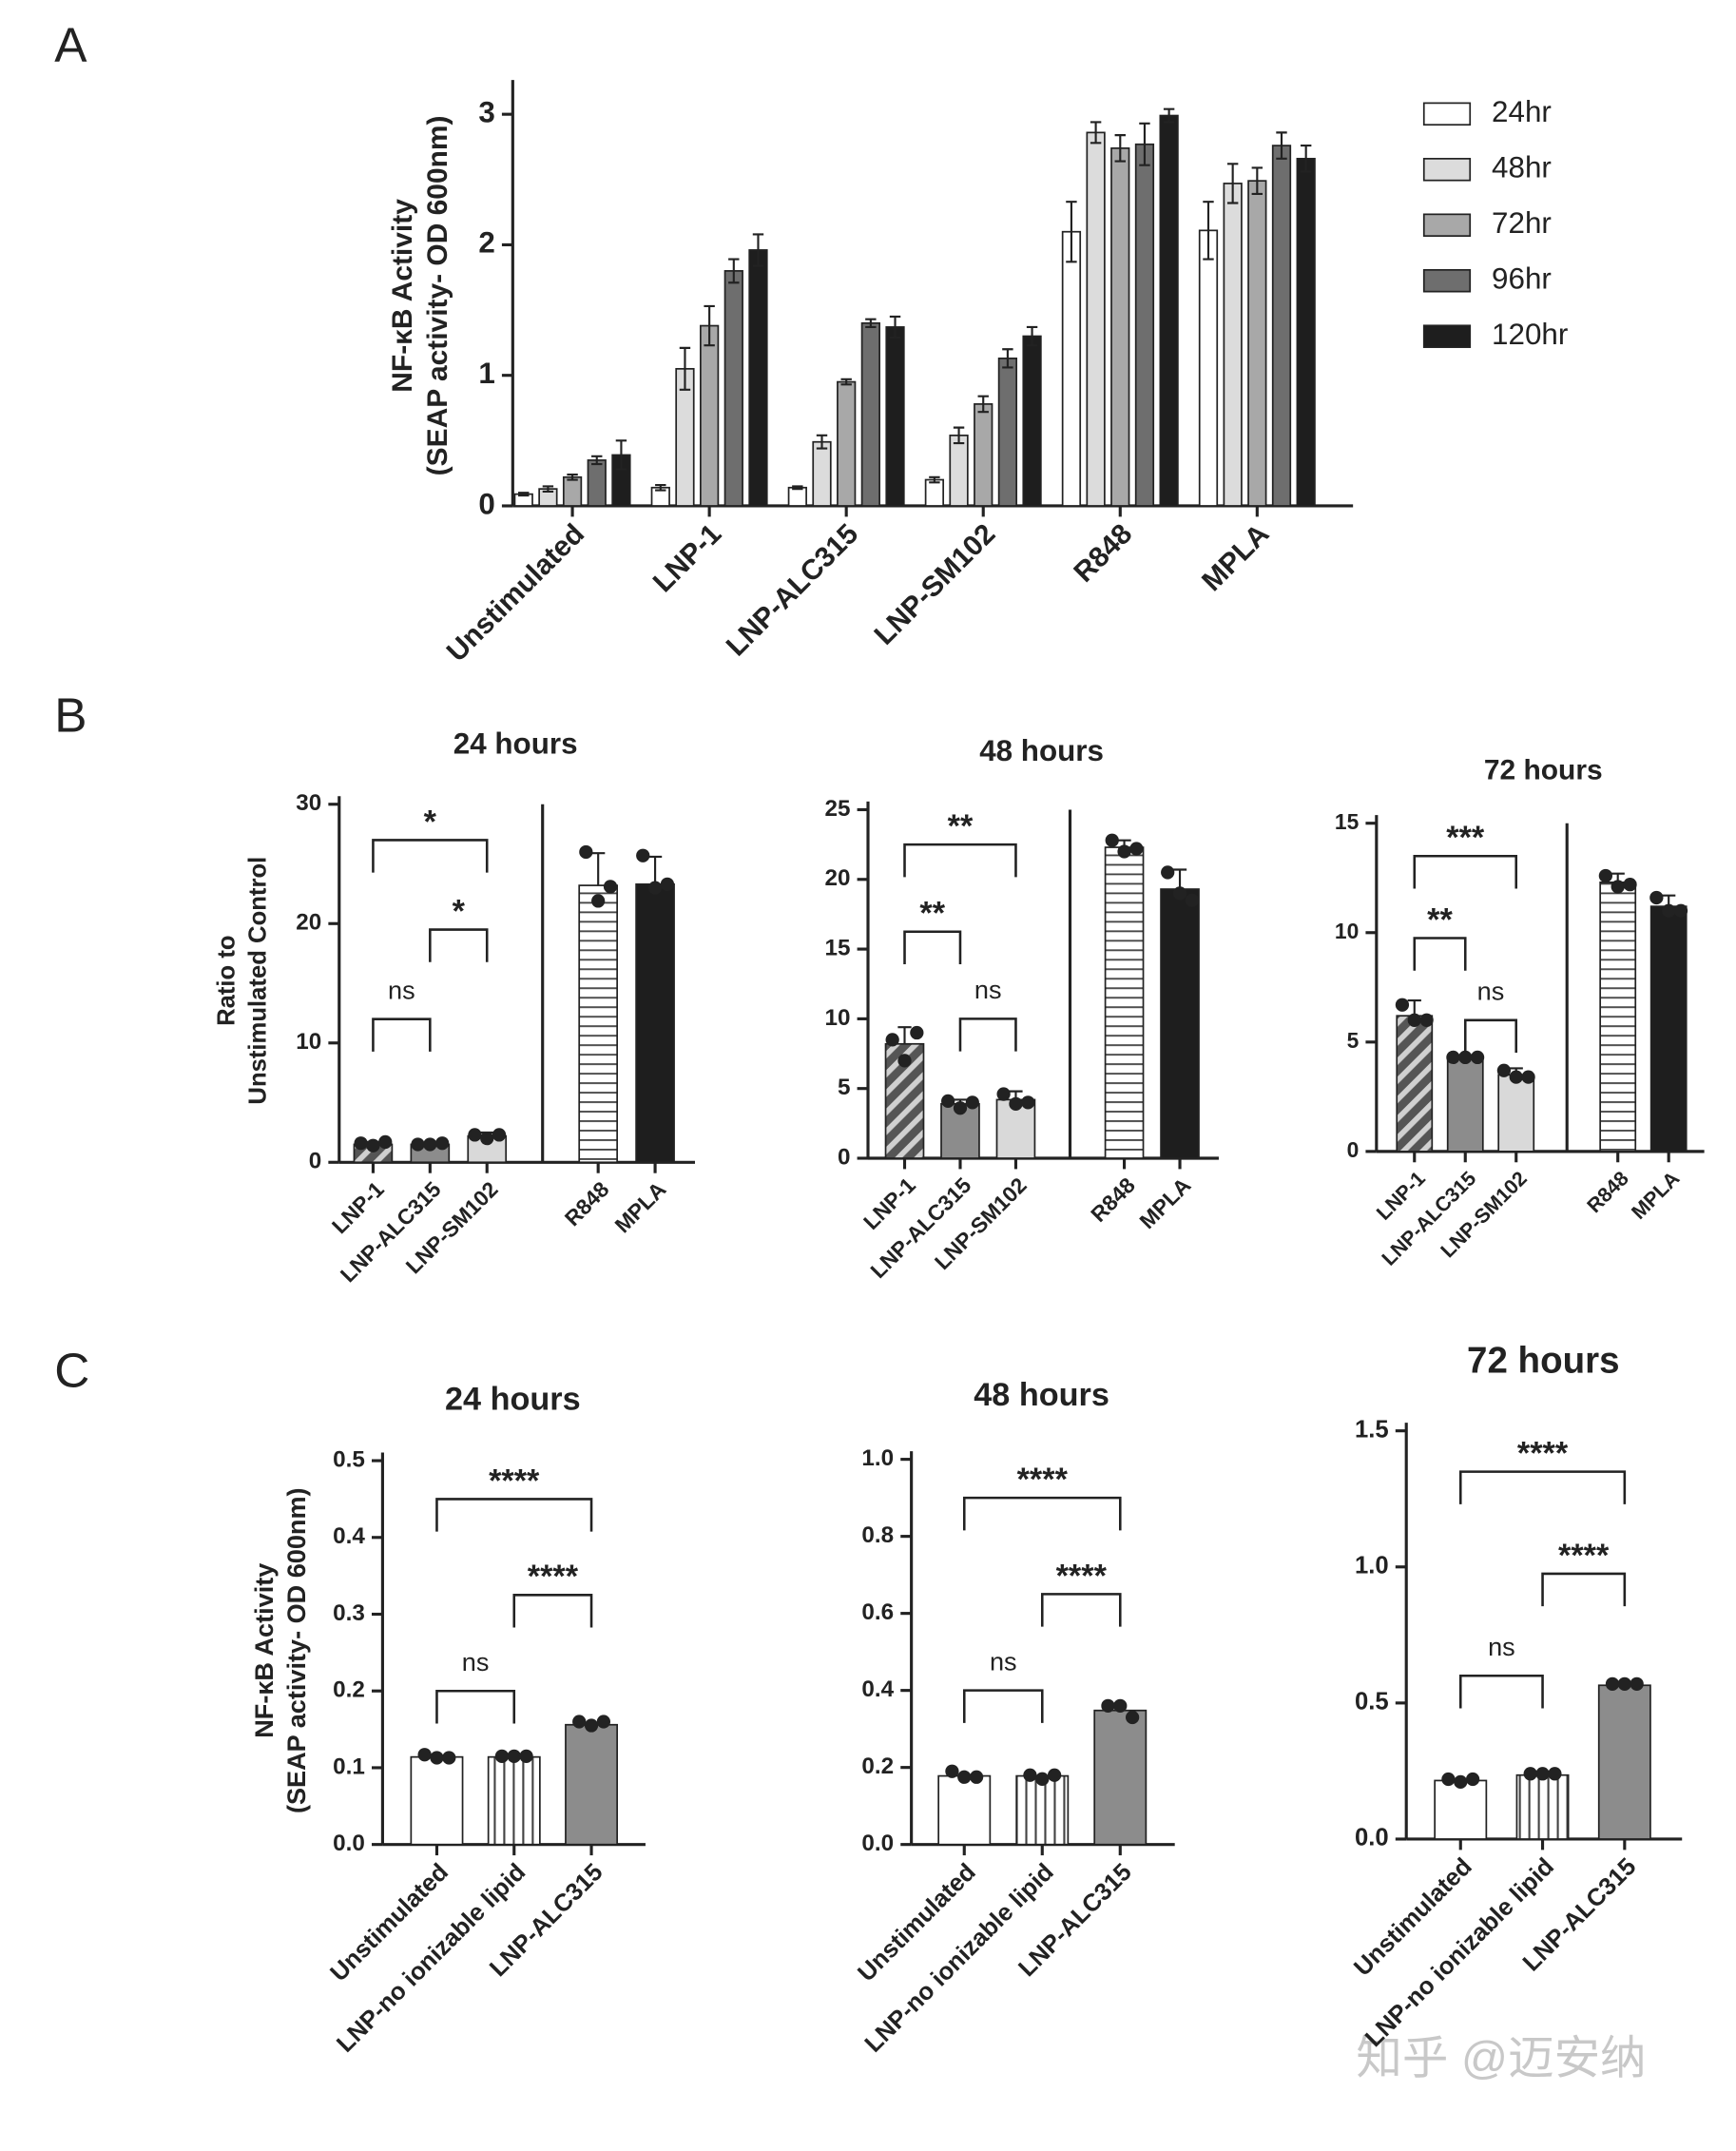 The width and height of the screenshot is (1736, 2151). What do you see at coordinates (1522, 279) in the screenshot?
I see `legend-label: 96hr` at bounding box center [1522, 279].